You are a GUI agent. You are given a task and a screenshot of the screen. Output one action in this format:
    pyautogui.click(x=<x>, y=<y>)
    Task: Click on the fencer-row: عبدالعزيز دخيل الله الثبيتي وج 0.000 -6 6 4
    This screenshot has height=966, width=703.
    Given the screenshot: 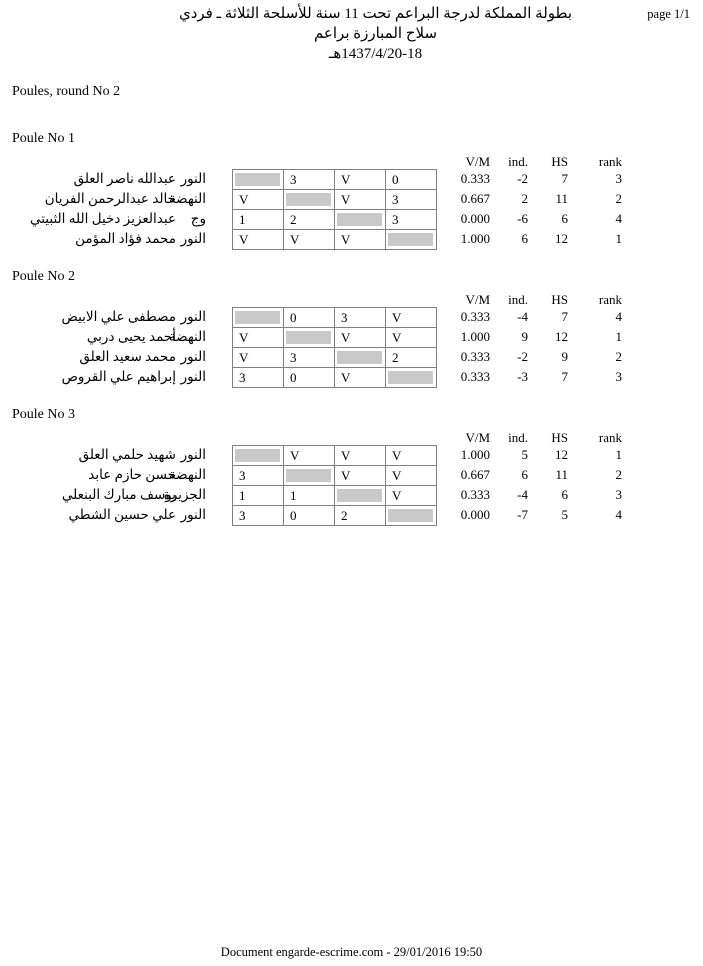 What is the action you would take?
    pyautogui.click(x=351, y=219)
    